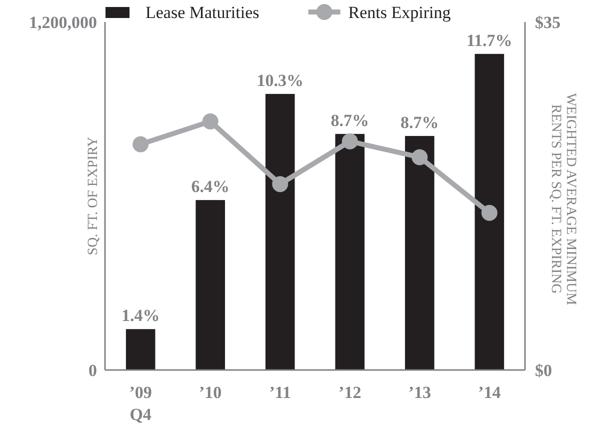 This screenshot has width=600, height=425. What do you see at coordinates (563, 199) in the screenshot?
I see `y2-axis-title: WEIGHTED AVERAGE MINIMUM RENTS PER SQ. FT. EXPIRING` at bounding box center [563, 199].